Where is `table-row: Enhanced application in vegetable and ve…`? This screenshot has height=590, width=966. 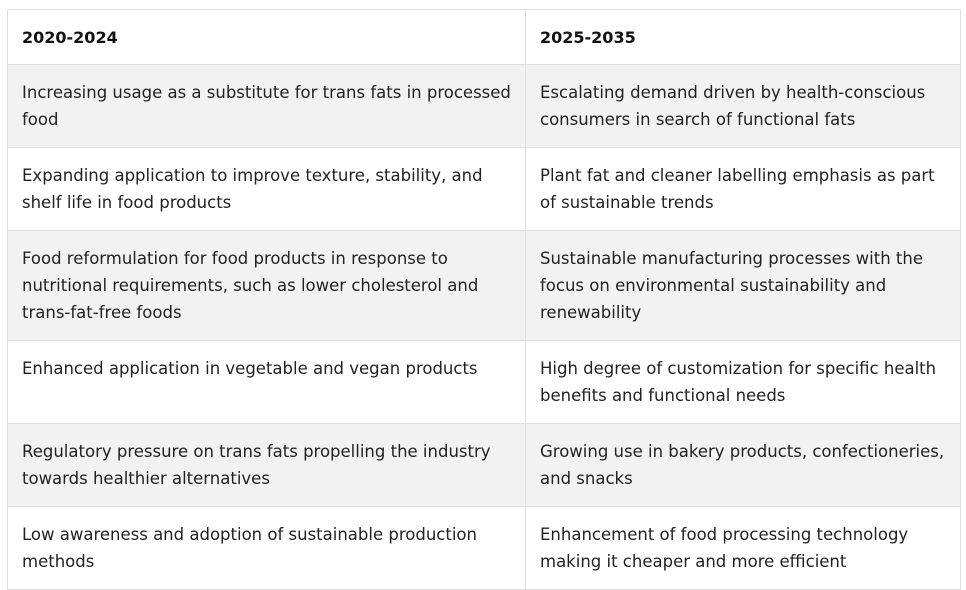
table-row: Enhanced application in vegetable and ve… is located at coordinates (484, 382).